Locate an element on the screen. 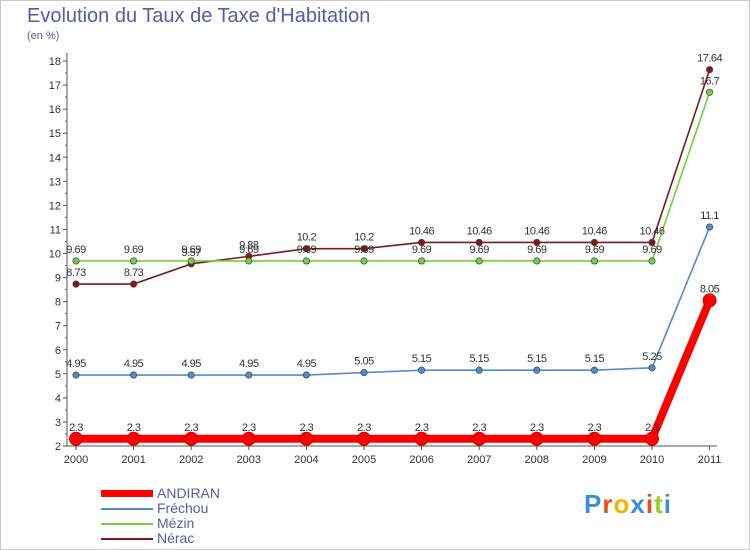  x-tick-label: 2000 is located at coordinates (76, 460).